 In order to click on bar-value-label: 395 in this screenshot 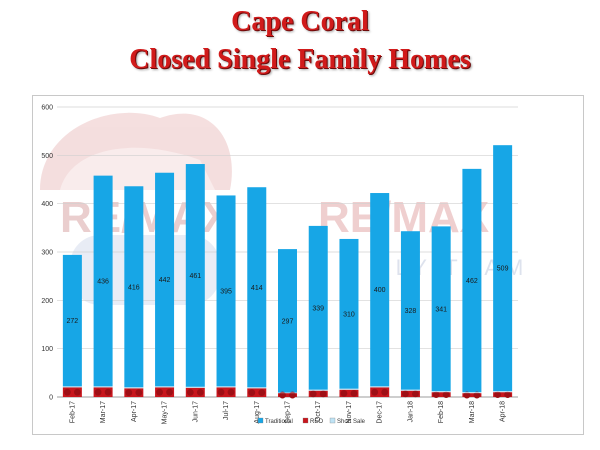, I will do `click(226, 291)`.